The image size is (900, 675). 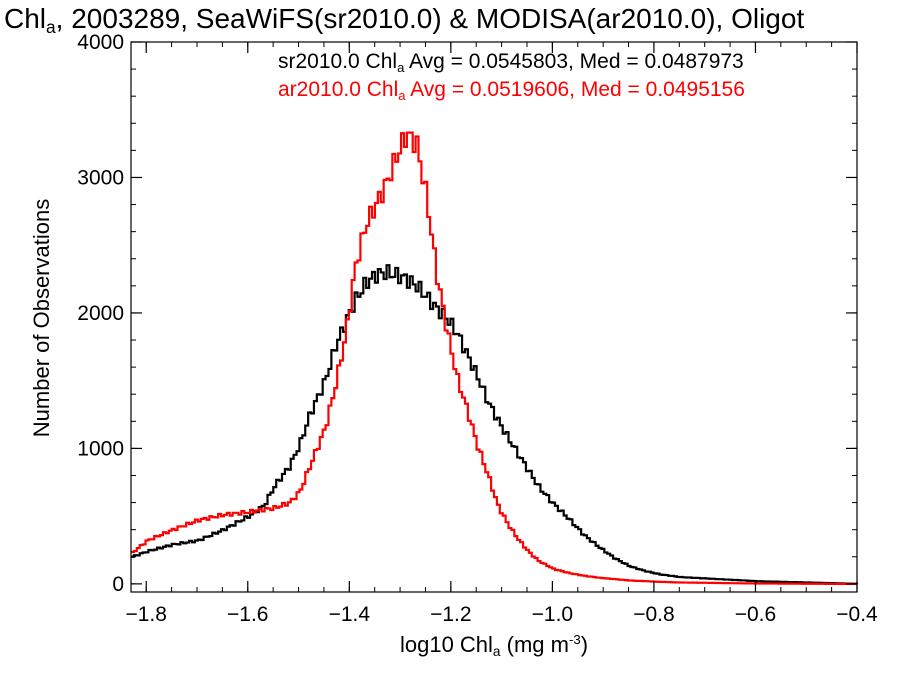 I want to click on x-tick-label: −1.2, so click(x=450, y=614).